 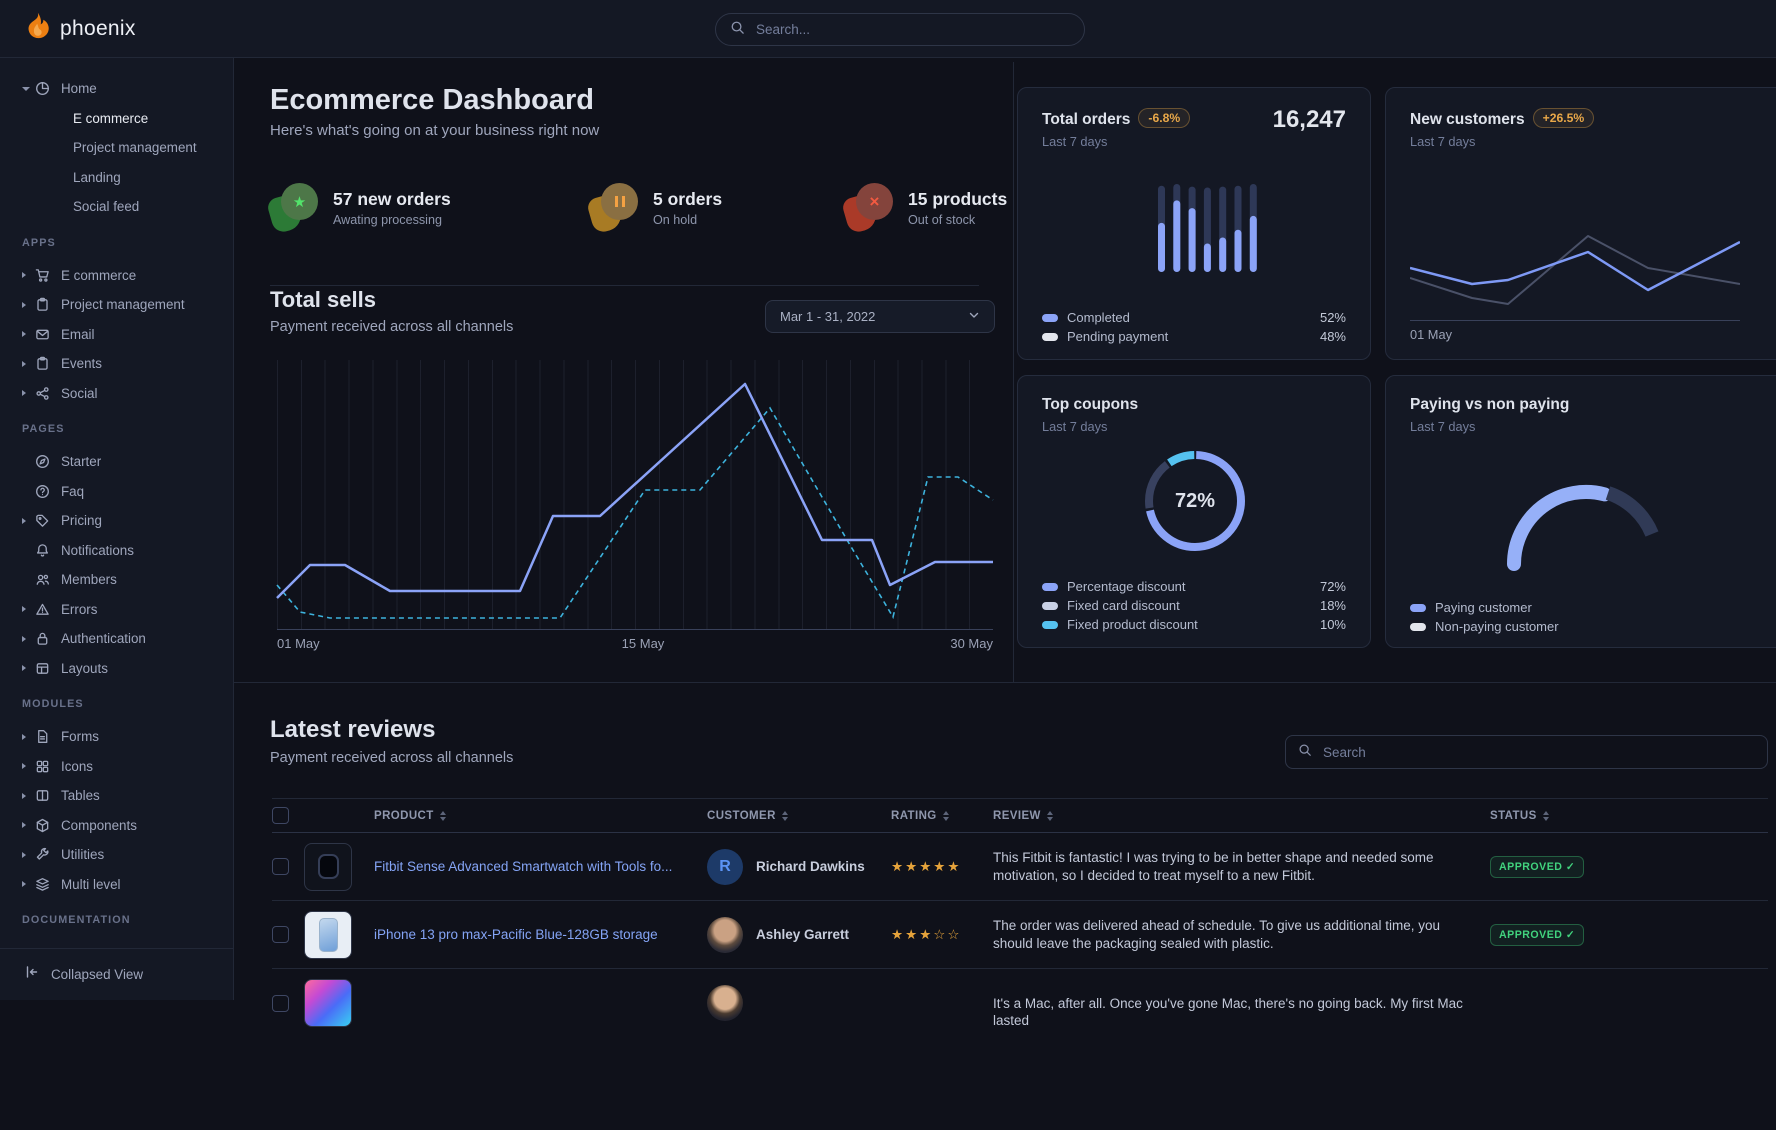 What do you see at coordinates (127, 551) in the screenshot?
I see `sidebar-item-notifications: Notifications` at bounding box center [127, 551].